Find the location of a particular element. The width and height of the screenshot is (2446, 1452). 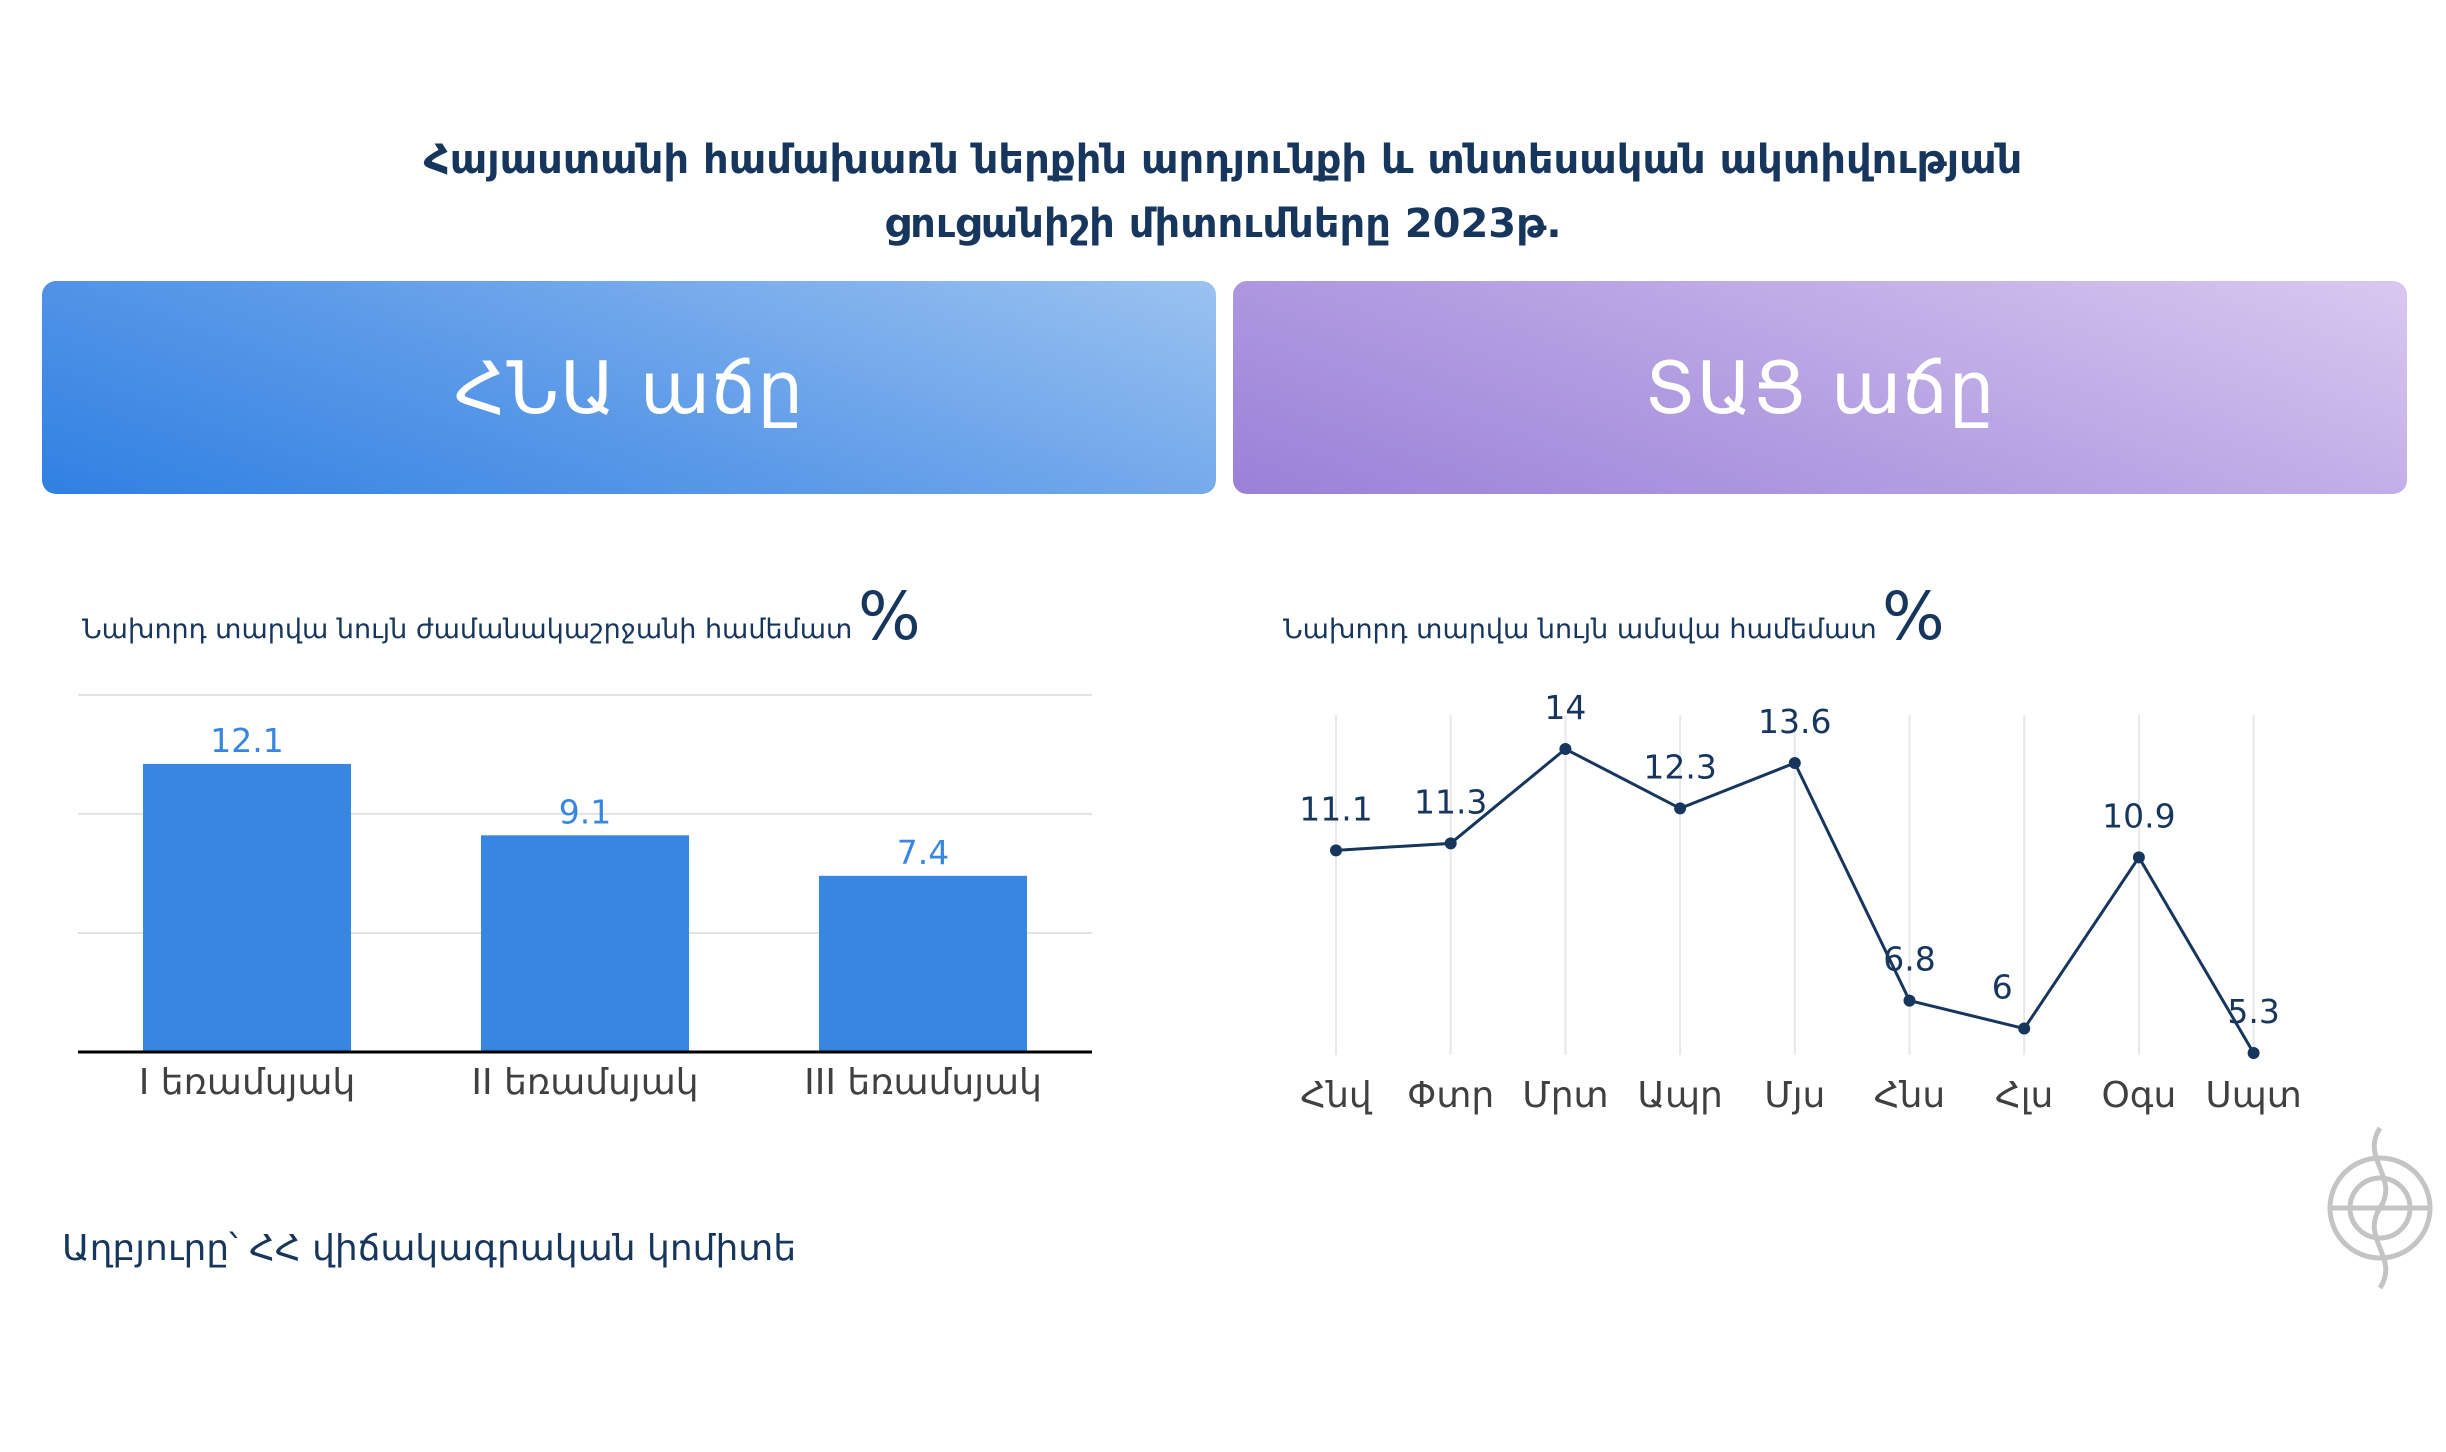

data-label: 5.3 is located at coordinates (2253, 1011).